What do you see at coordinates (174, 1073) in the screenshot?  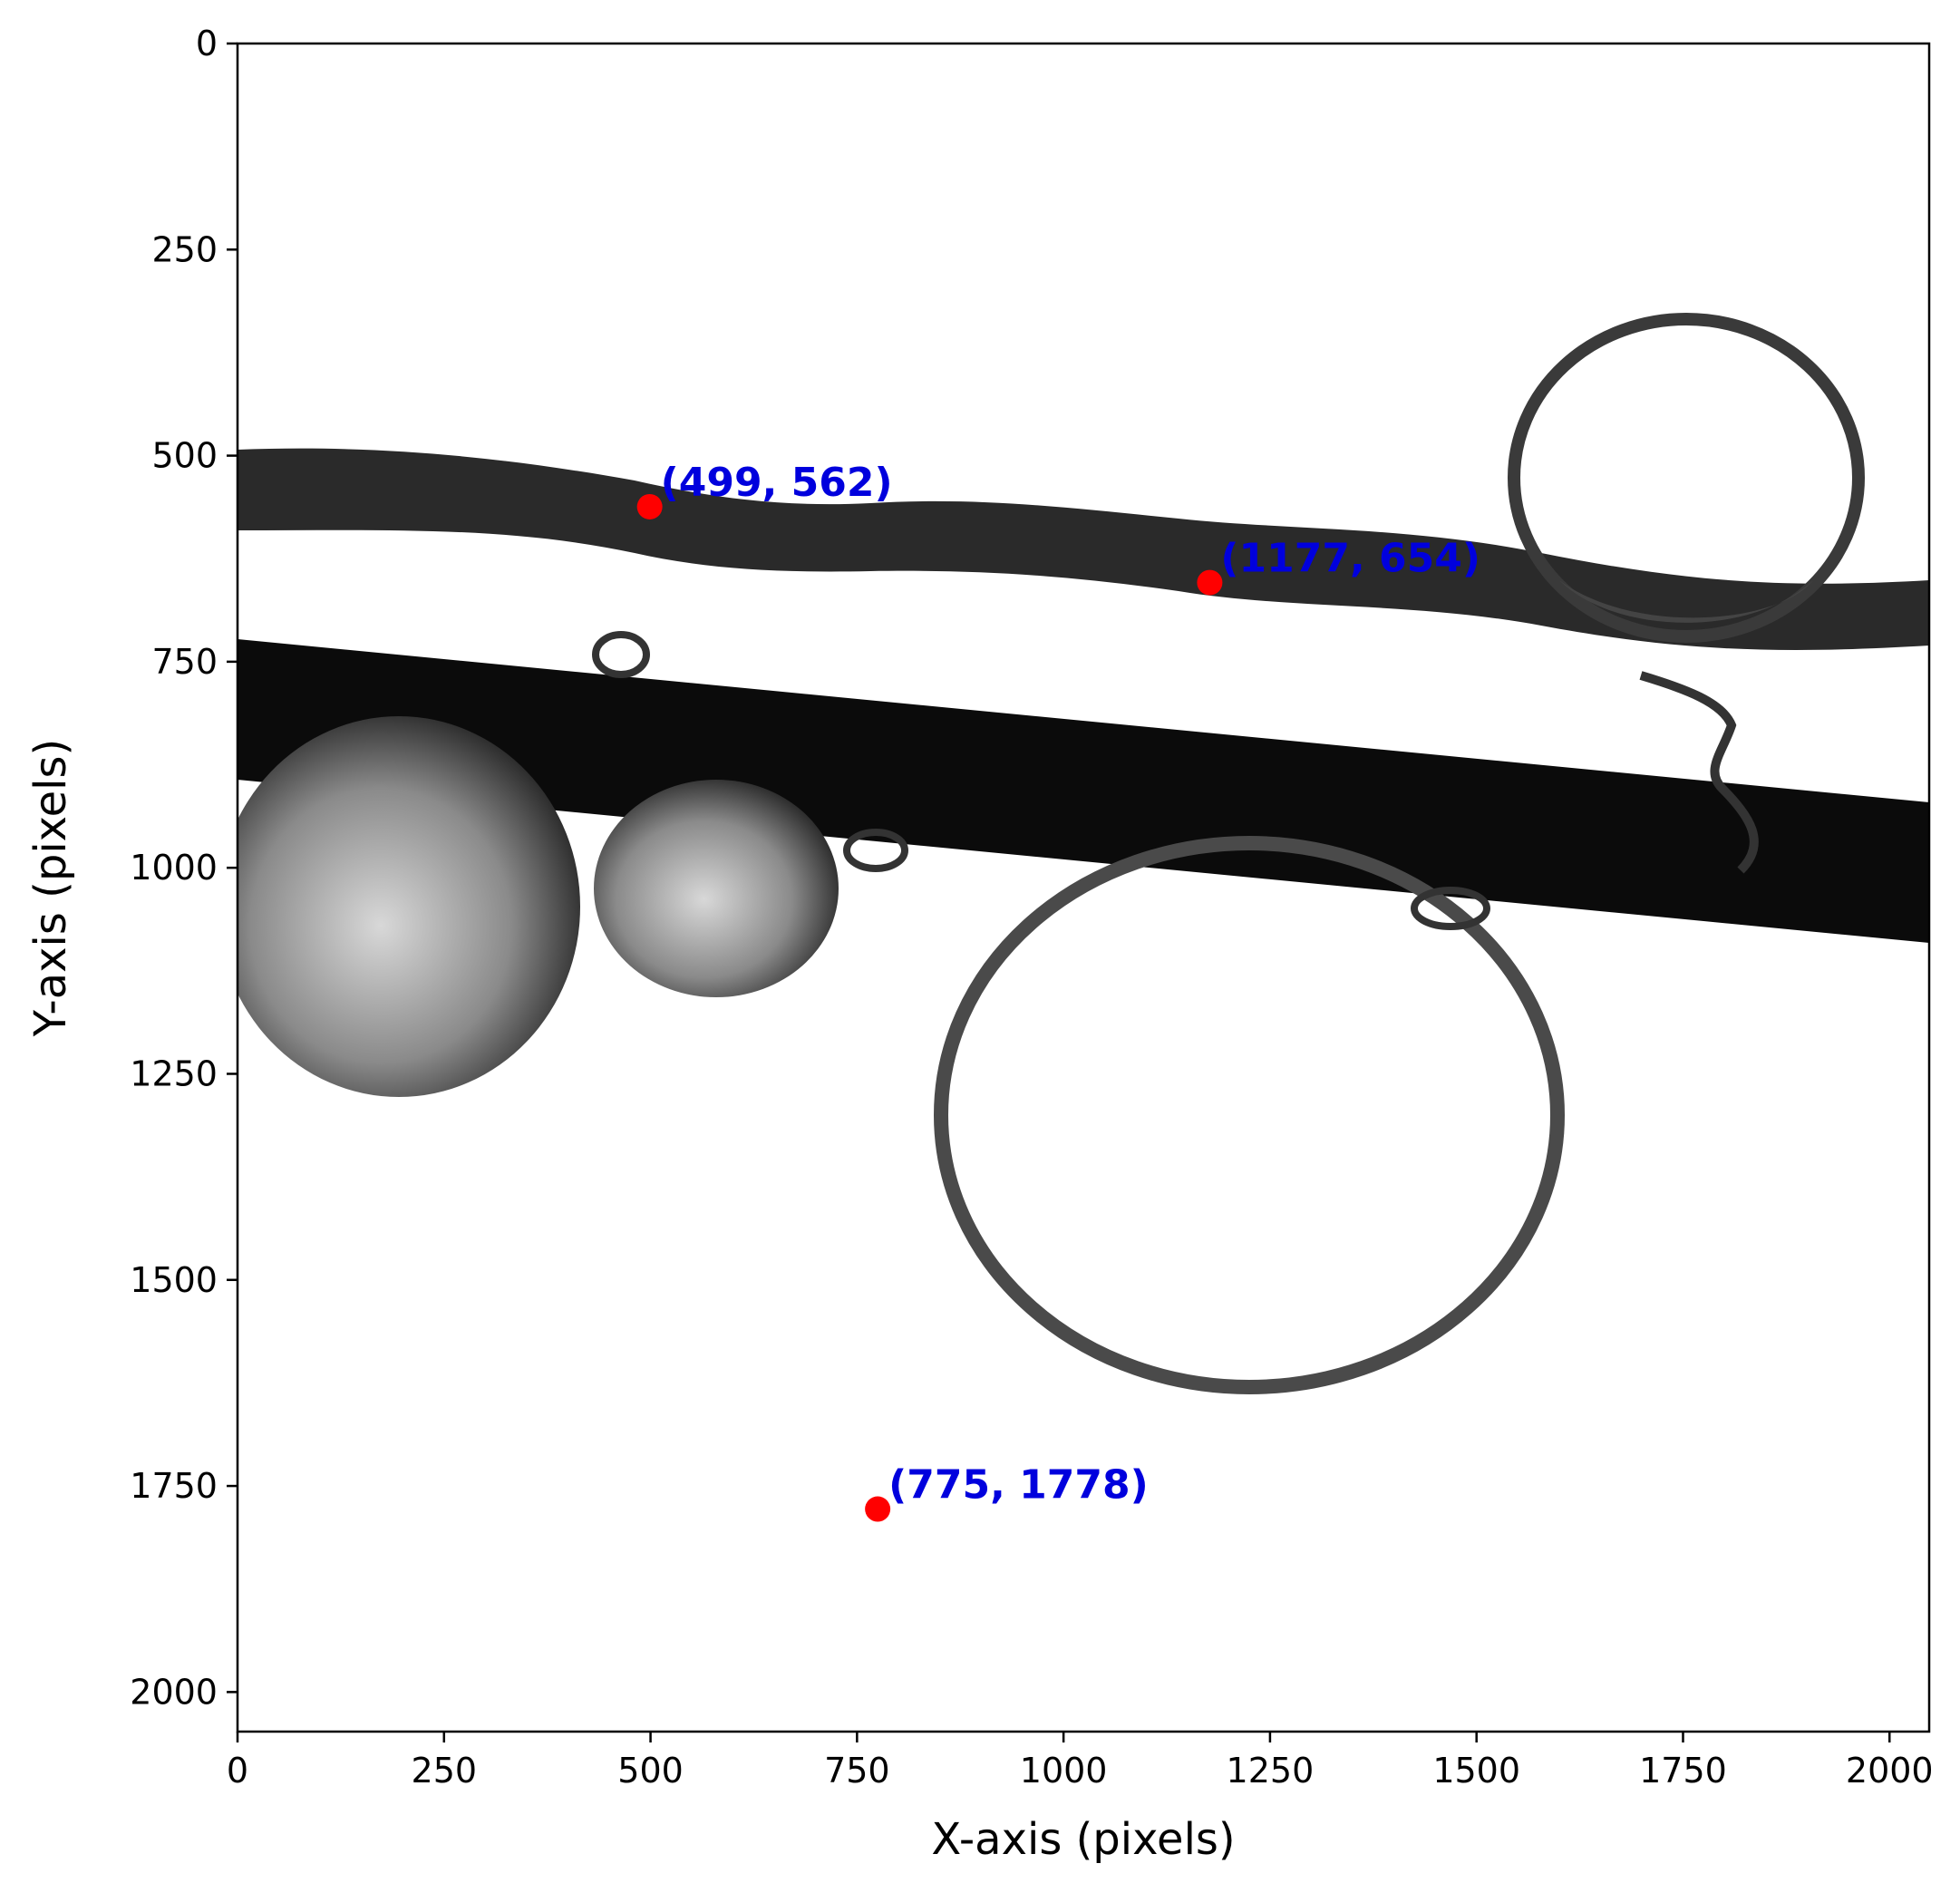 I see `y-tick-label: 1250` at bounding box center [174, 1073].